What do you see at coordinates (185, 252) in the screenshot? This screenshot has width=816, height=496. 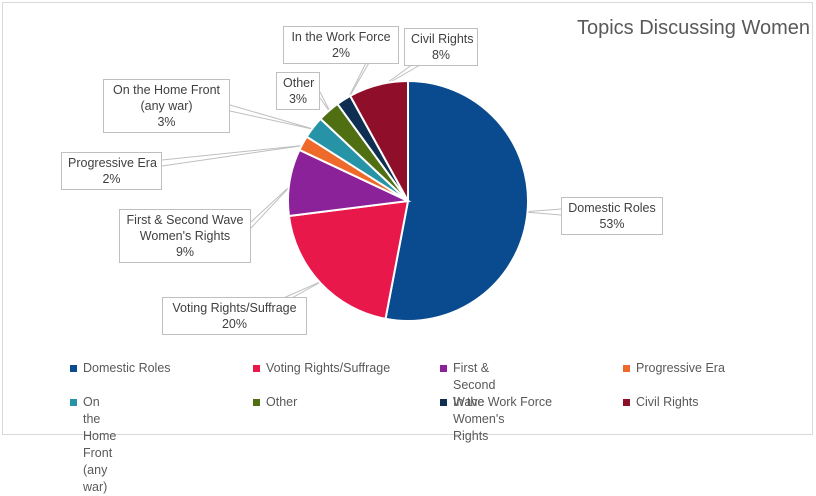 I see `label-value: 9%` at bounding box center [185, 252].